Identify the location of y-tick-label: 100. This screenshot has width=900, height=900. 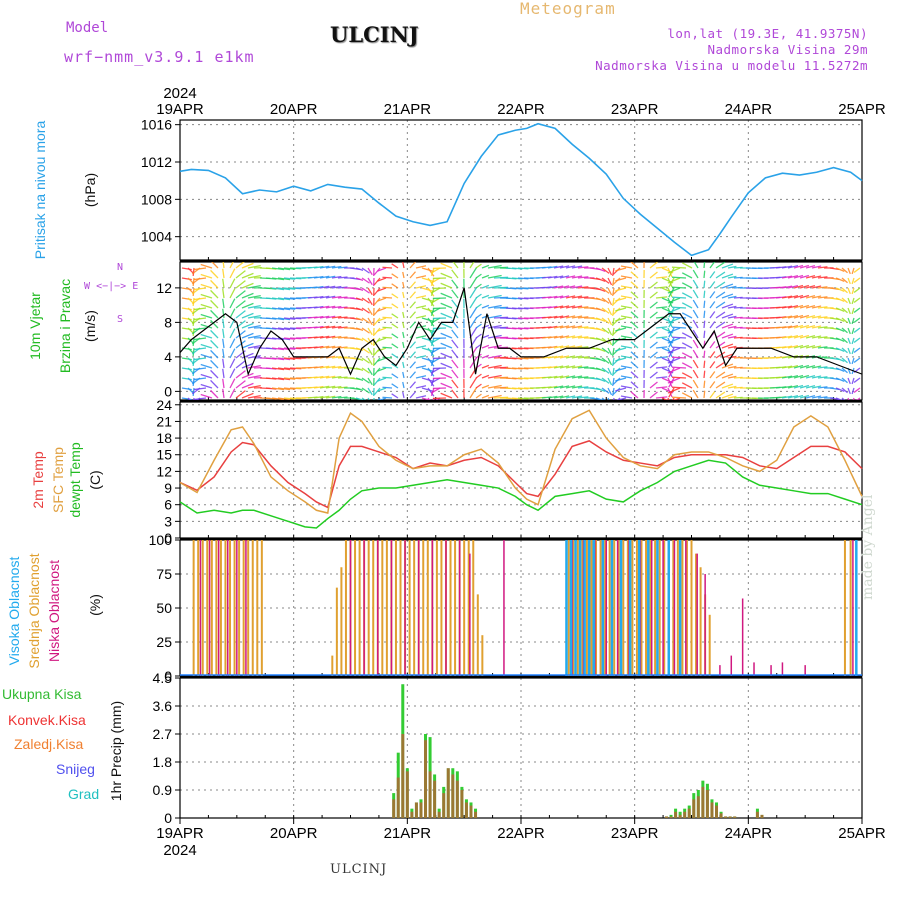
(161, 540).